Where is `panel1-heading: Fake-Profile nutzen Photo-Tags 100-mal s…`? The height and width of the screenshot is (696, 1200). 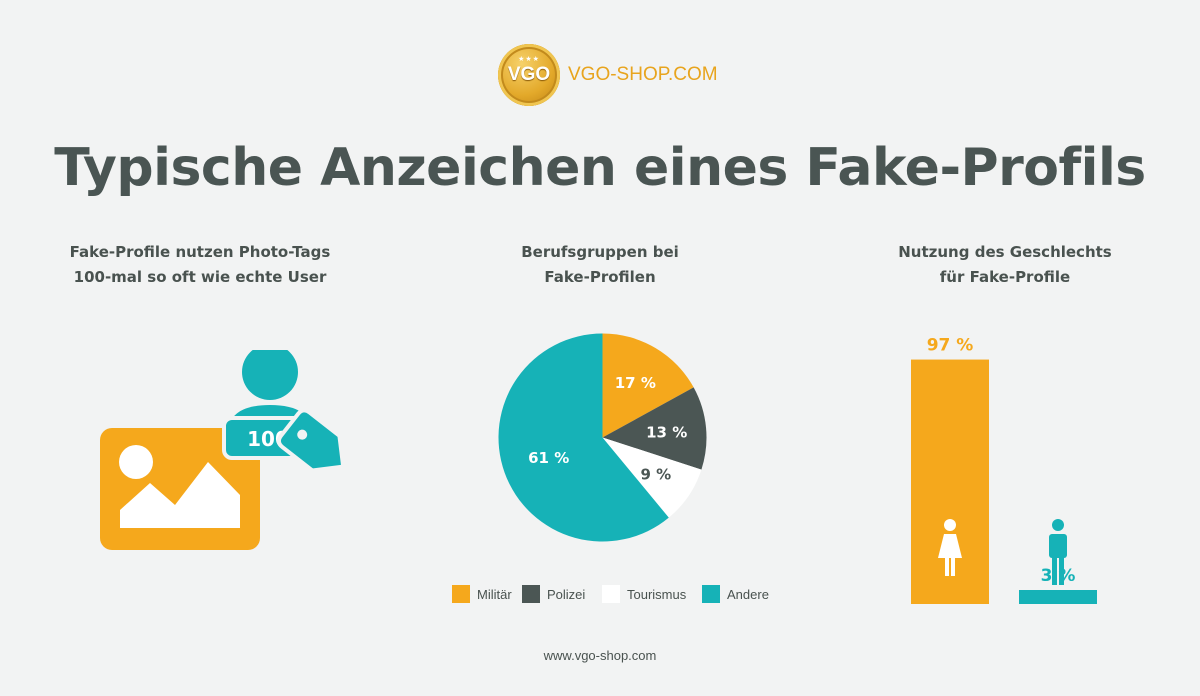
panel1-heading: Fake-Profile nutzen Photo-Tags 100-mal s… is located at coordinates (200, 265).